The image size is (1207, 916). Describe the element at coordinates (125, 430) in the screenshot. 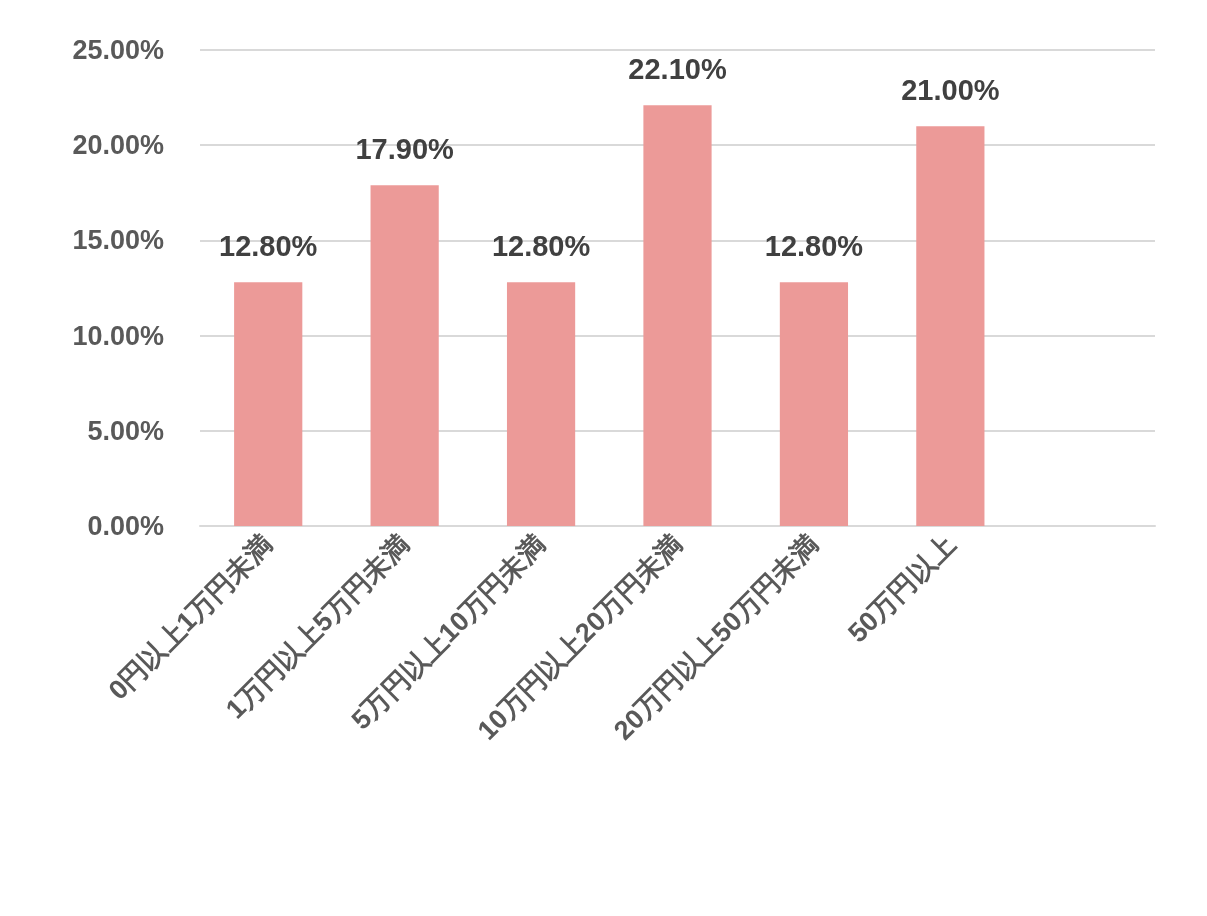

I see `y-tick-label: 5.00%` at that location.